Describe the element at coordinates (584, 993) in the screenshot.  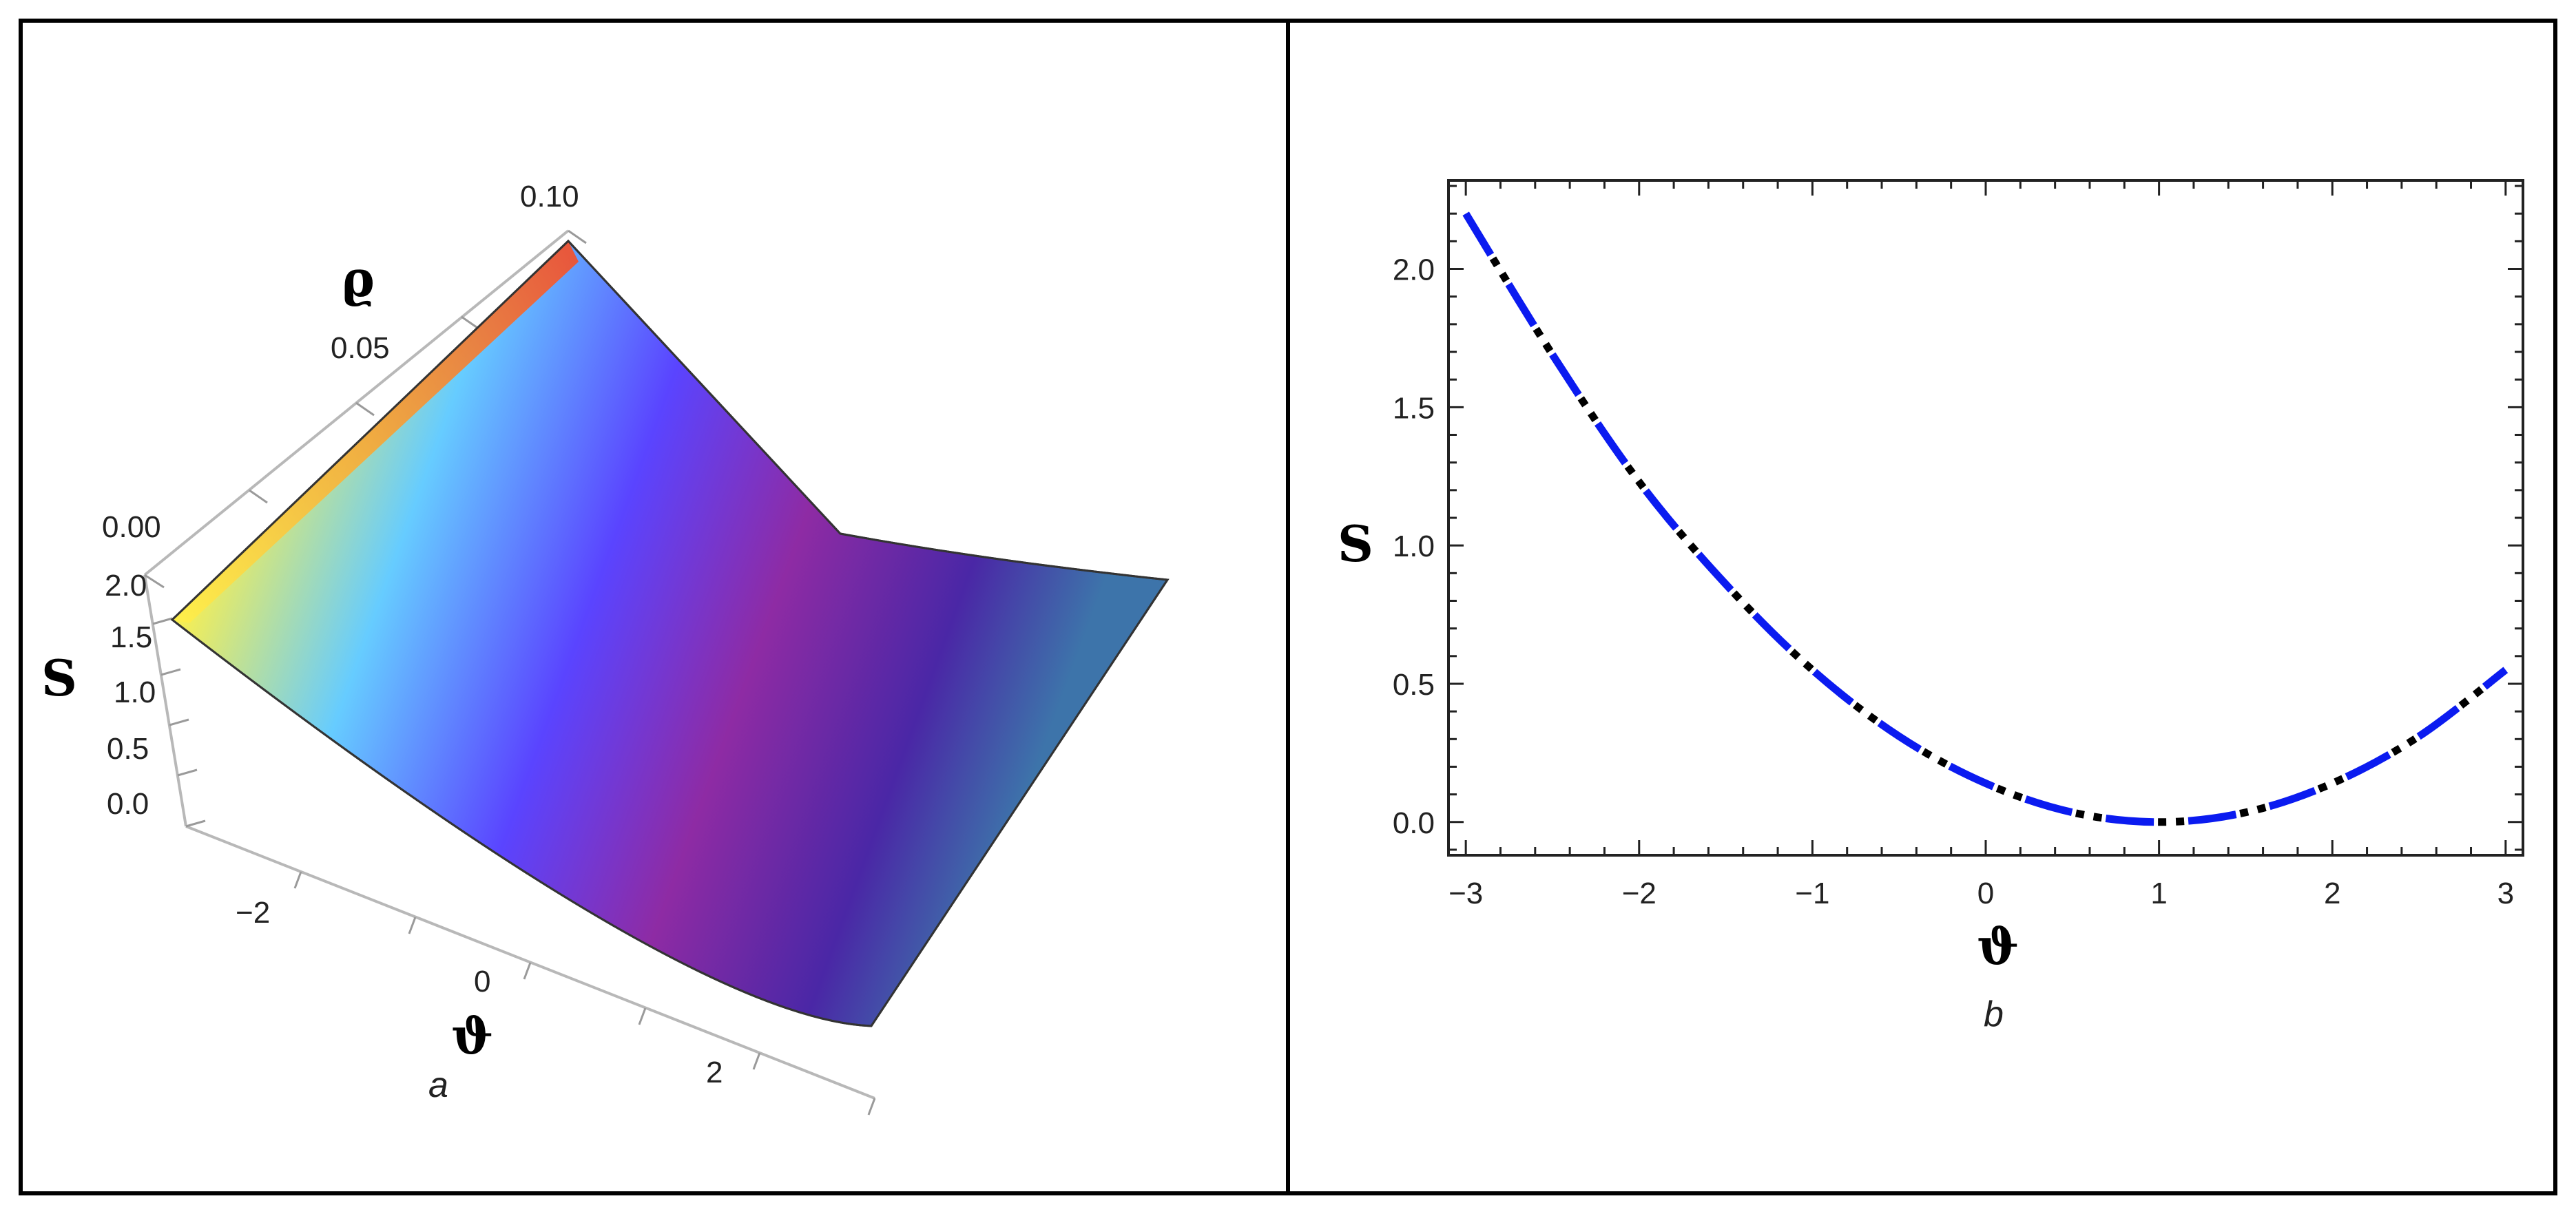
I see `panel-a-x-ticks` at that location.